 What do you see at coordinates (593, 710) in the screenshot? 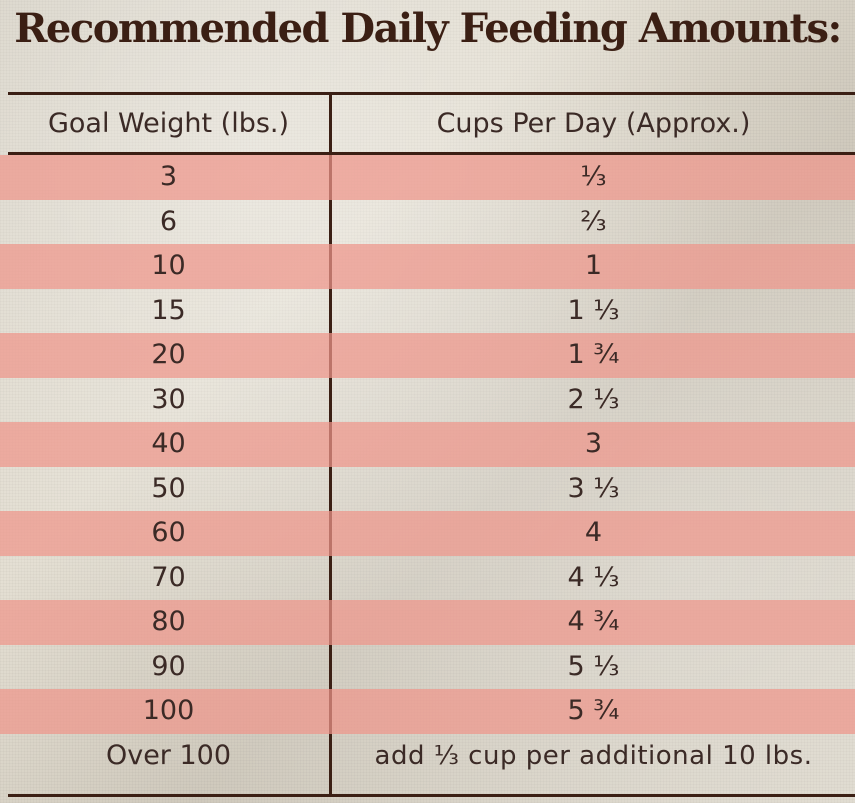
I see `cups-cell: 5 ¾` at bounding box center [593, 710].